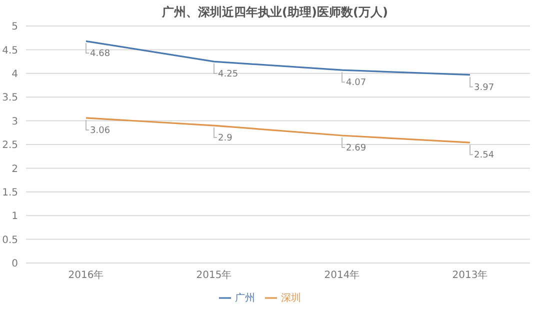  I want to click on chart-title: 广州、深圳近四年执业(助理)医师数(万人), so click(275, 12).